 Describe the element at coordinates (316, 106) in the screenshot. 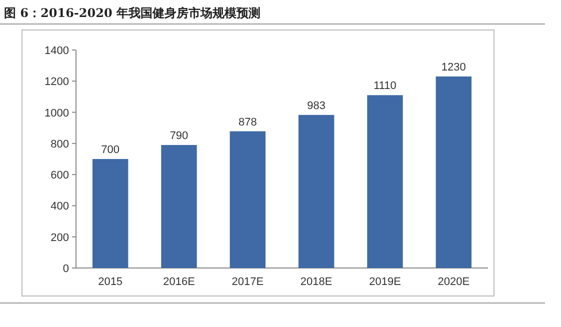

I see `data-label: 983` at that location.